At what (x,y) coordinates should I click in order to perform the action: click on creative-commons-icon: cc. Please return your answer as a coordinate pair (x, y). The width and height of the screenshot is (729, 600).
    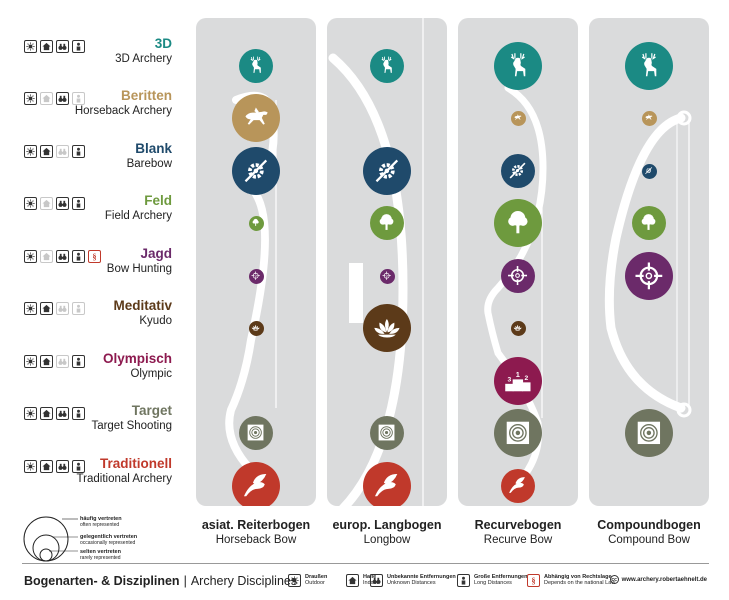
    Looking at the image, I should click on (614, 579).